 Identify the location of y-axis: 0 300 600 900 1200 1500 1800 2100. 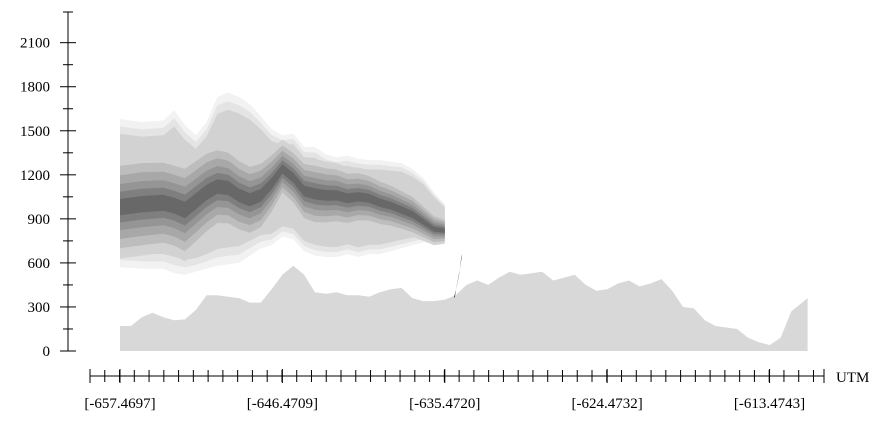
(48, 185).